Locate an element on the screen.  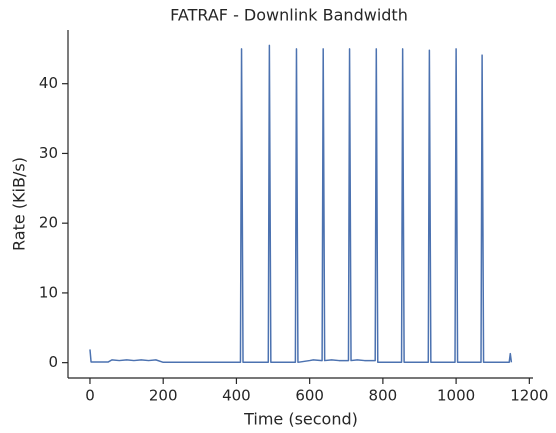
x-tick-label: 800 is located at coordinates (383, 396).